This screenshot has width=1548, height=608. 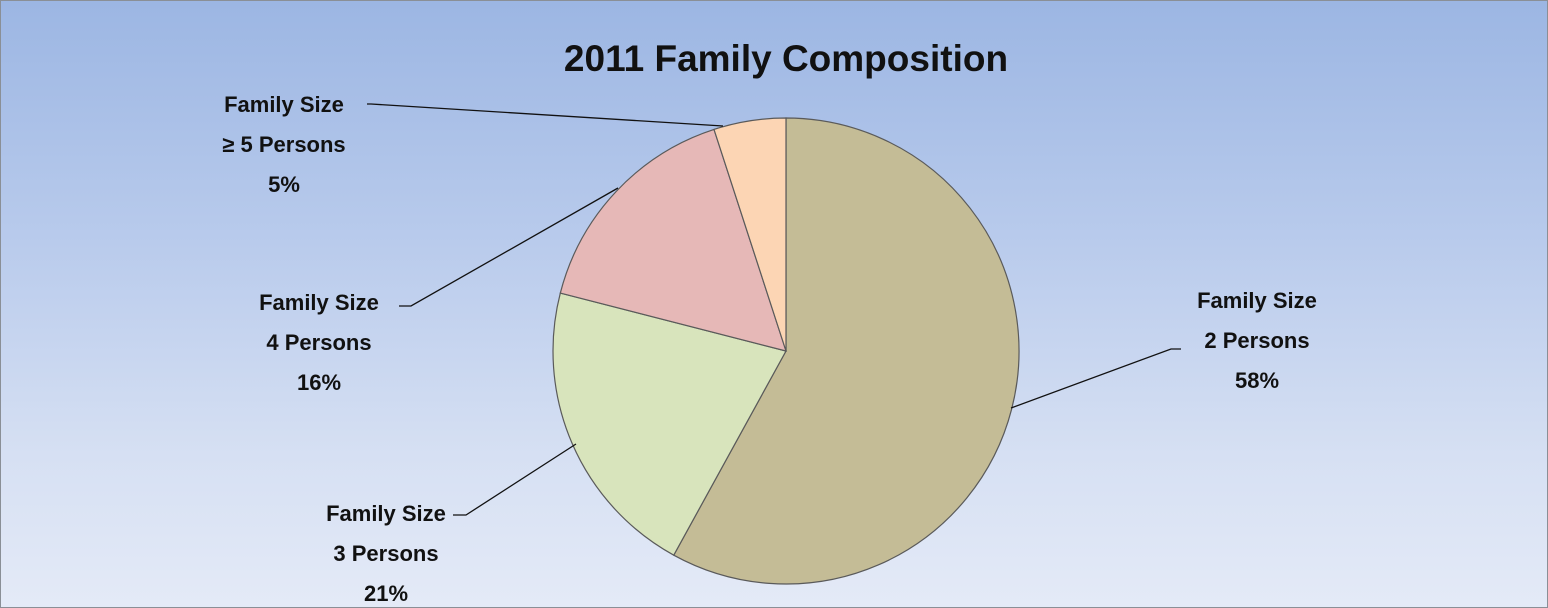 What do you see at coordinates (786, 58) in the screenshot?
I see `chart-title: 2011 Family Composition` at bounding box center [786, 58].